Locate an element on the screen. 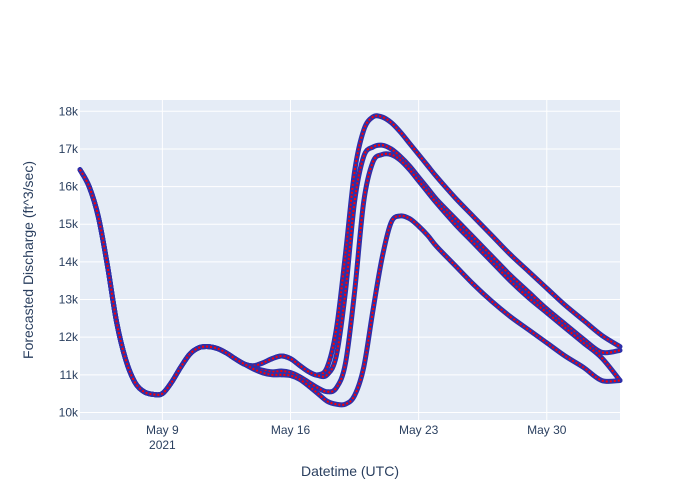 This screenshot has height=500, width=700. y-tick-label: 15k is located at coordinates (69, 224).